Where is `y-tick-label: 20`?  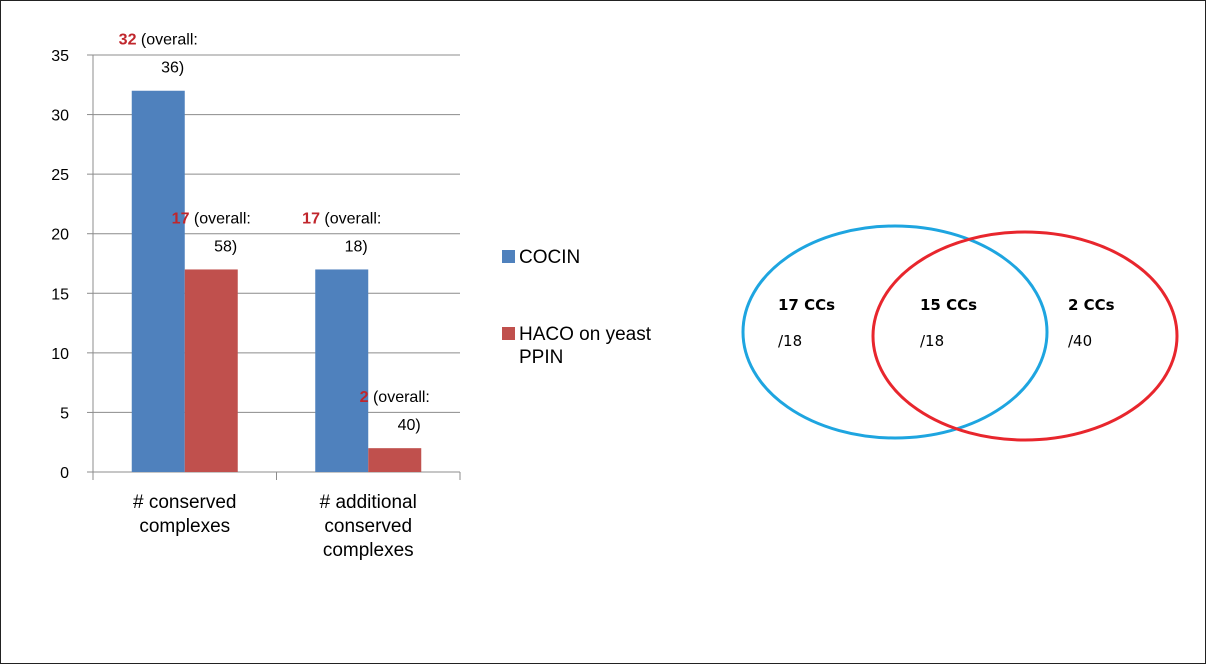
y-tick-label: 20 is located at coordinates (60, 235).